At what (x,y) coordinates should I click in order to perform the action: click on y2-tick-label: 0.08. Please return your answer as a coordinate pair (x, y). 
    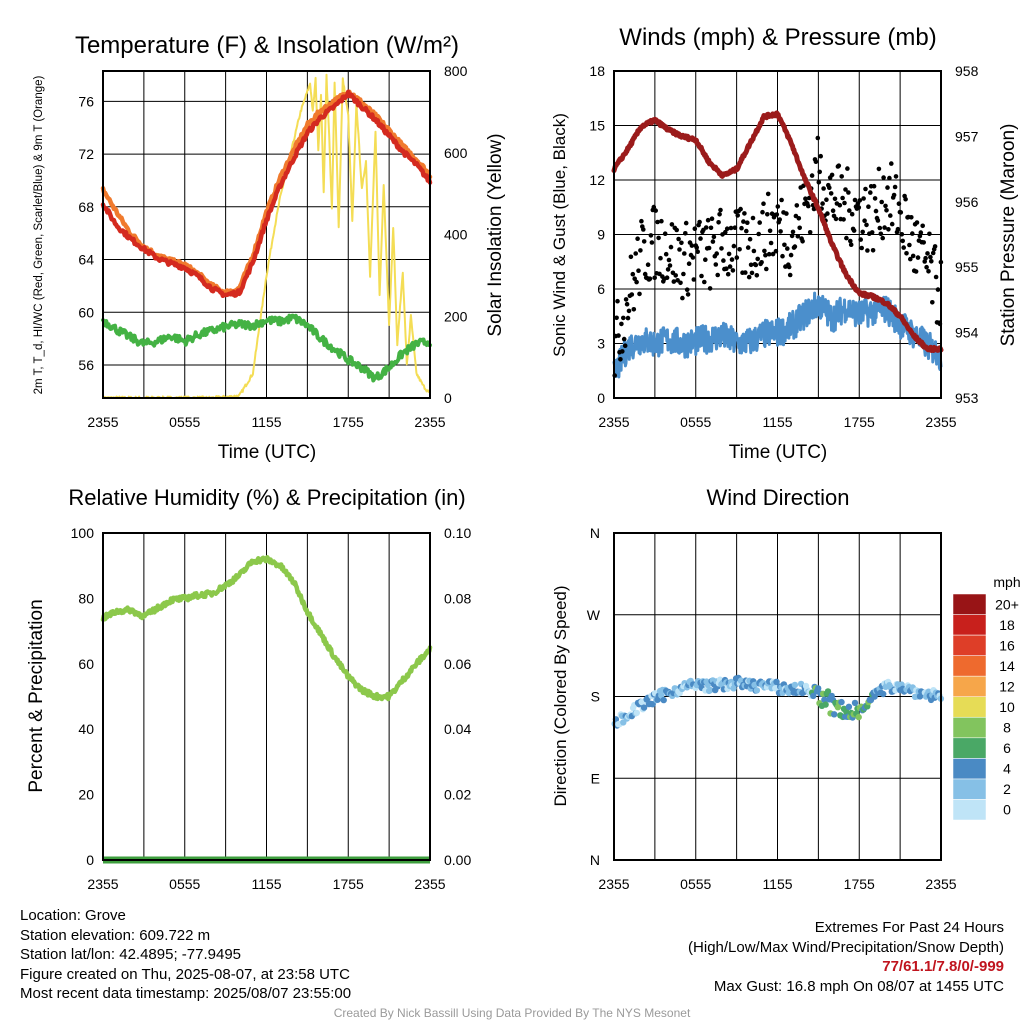
    Looking at the image, I should click on (457, 598).